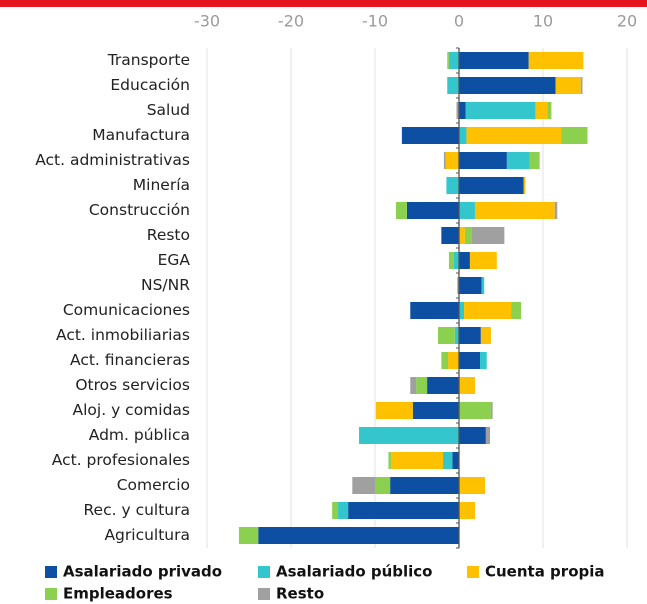 This screenshot has height=604, width=647. What do you see at coordinates (545, 572) in the screenshot?
I see `legend-label: Cuenta propia` at bounding box center [545, 572].